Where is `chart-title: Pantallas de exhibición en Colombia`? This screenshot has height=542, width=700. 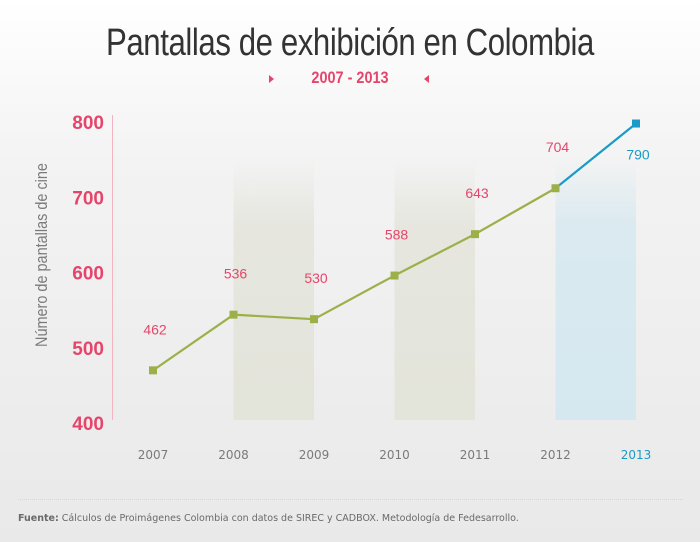 chart-title: Pantallas de exhibición en Colombia is located at coordinates (349, 43).